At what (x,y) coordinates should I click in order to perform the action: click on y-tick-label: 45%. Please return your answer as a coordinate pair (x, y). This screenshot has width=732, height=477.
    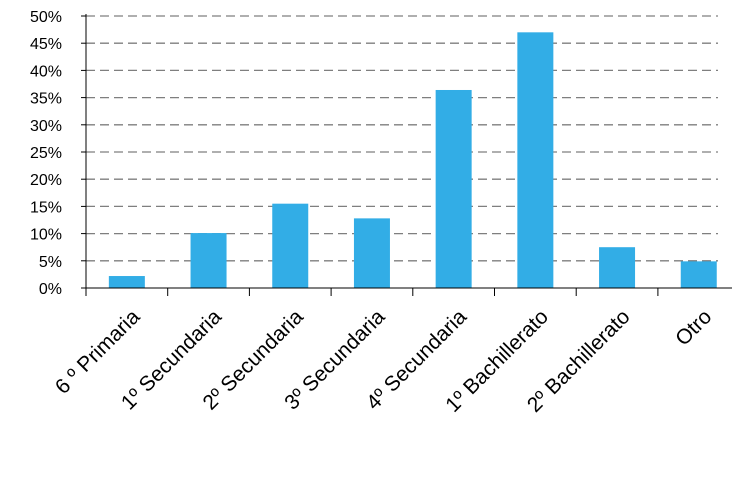
    Looking at the image, I should click on (46, 44).